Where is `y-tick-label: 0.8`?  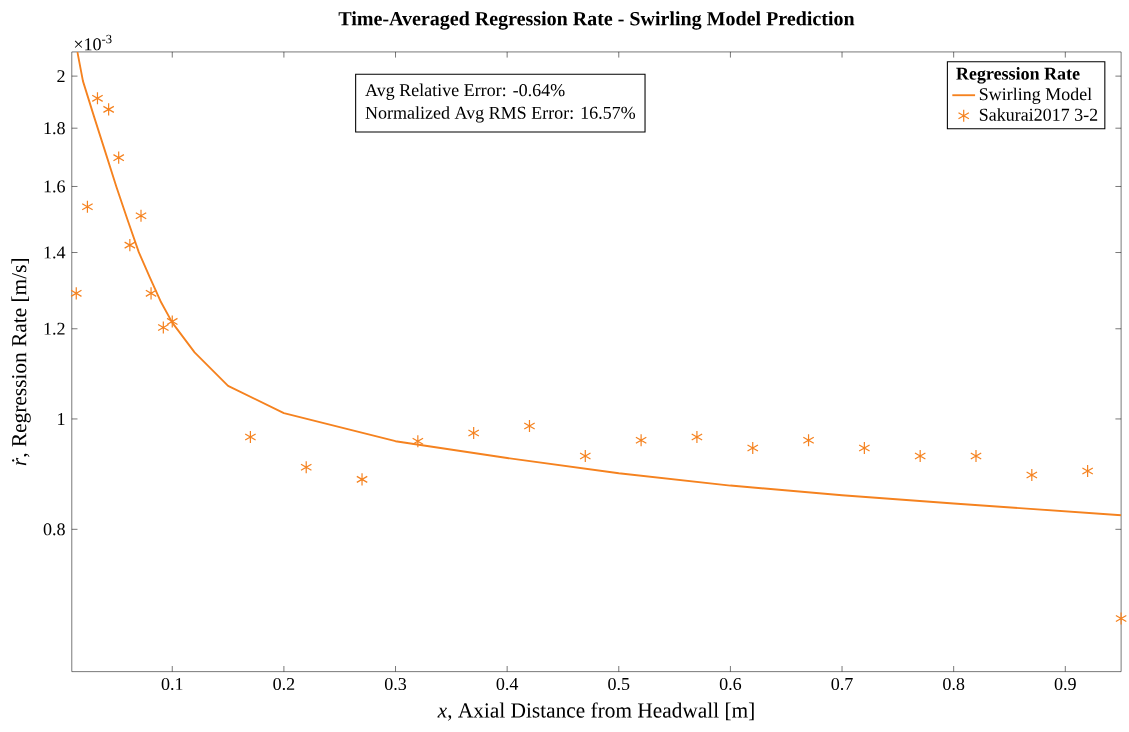
y-tick-label: 0.8 is located at coordinates (54, 529).